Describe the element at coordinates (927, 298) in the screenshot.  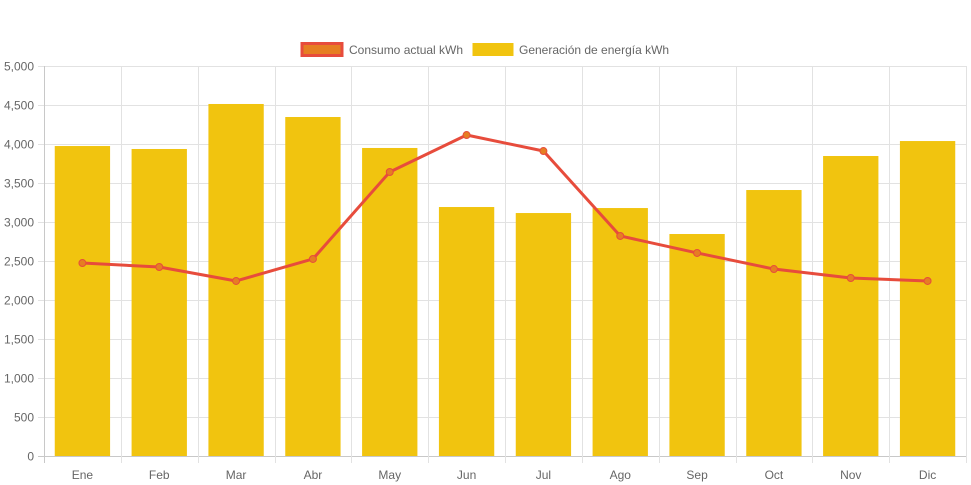
I see `bar-dic` at that location.